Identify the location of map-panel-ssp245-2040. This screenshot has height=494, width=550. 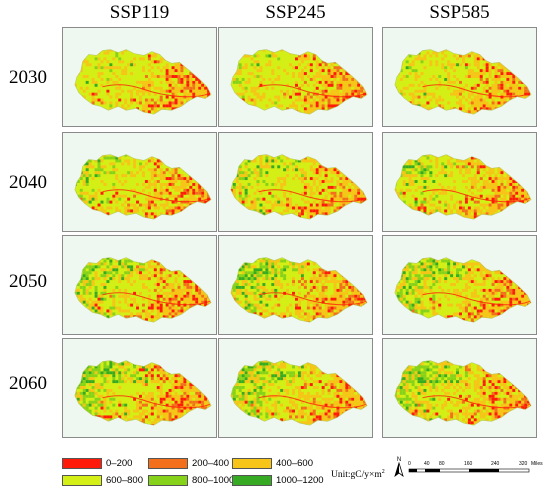
(295, 182).